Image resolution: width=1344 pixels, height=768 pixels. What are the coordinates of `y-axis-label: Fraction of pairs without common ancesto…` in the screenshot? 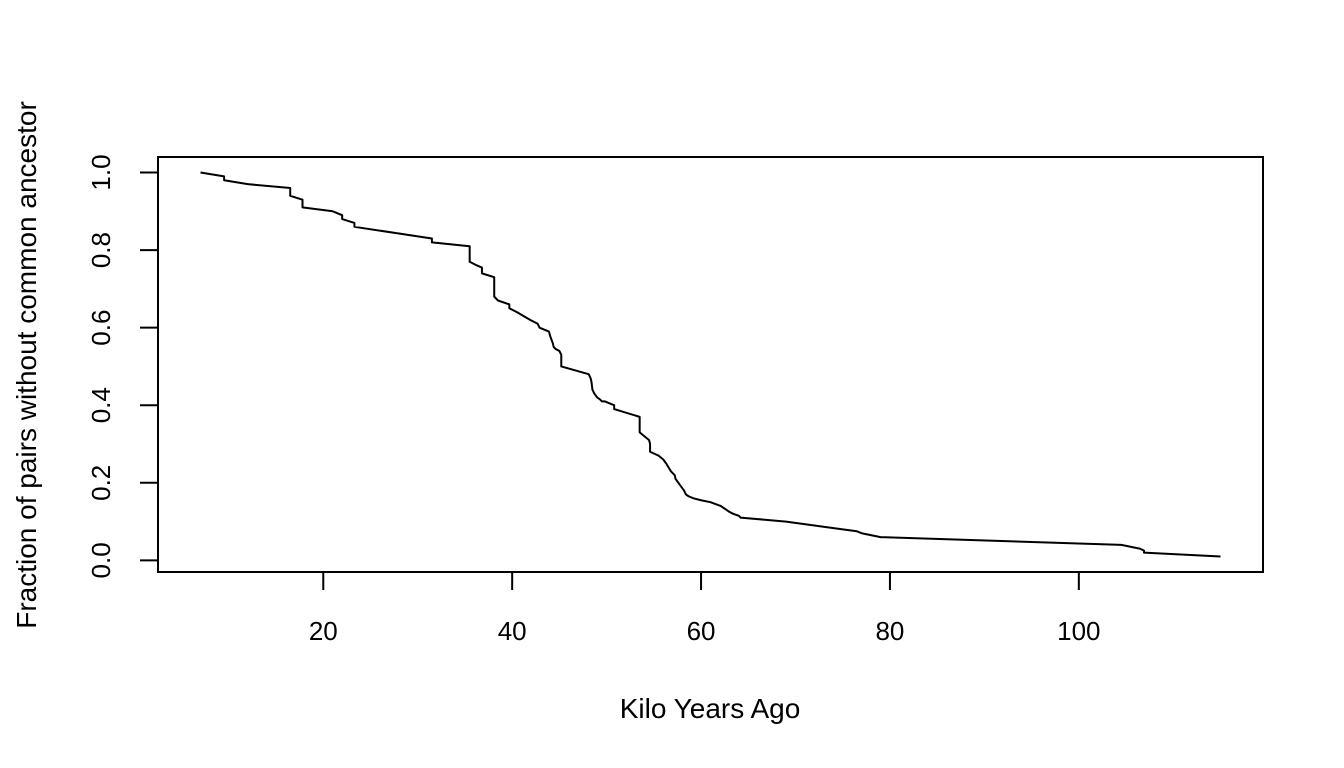 It's located at (26, 365).